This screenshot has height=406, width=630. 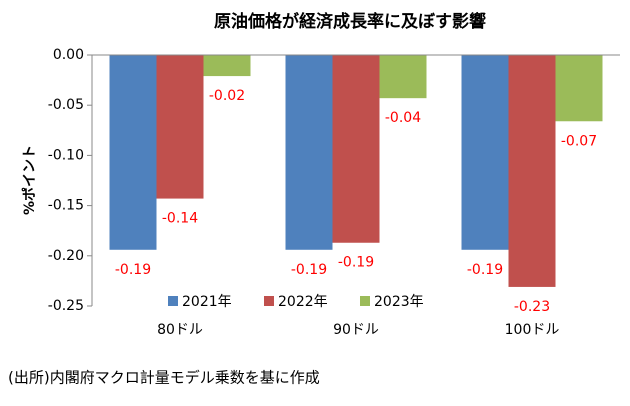 I want to click on legend-label: 2021年, so click(x=207, y=302).